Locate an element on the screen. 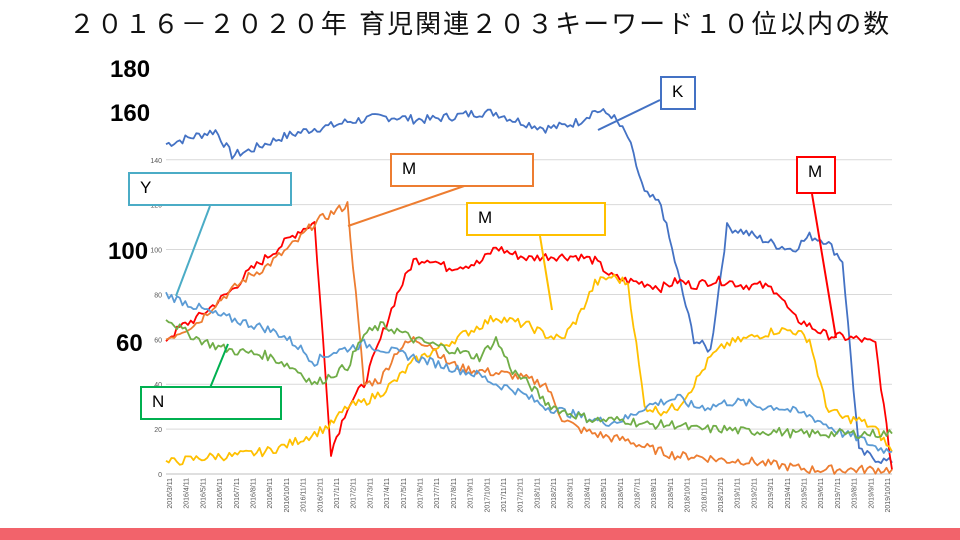 This screenshot has height=540, width=960. callout-k: K is located at coordinates (678, 93).